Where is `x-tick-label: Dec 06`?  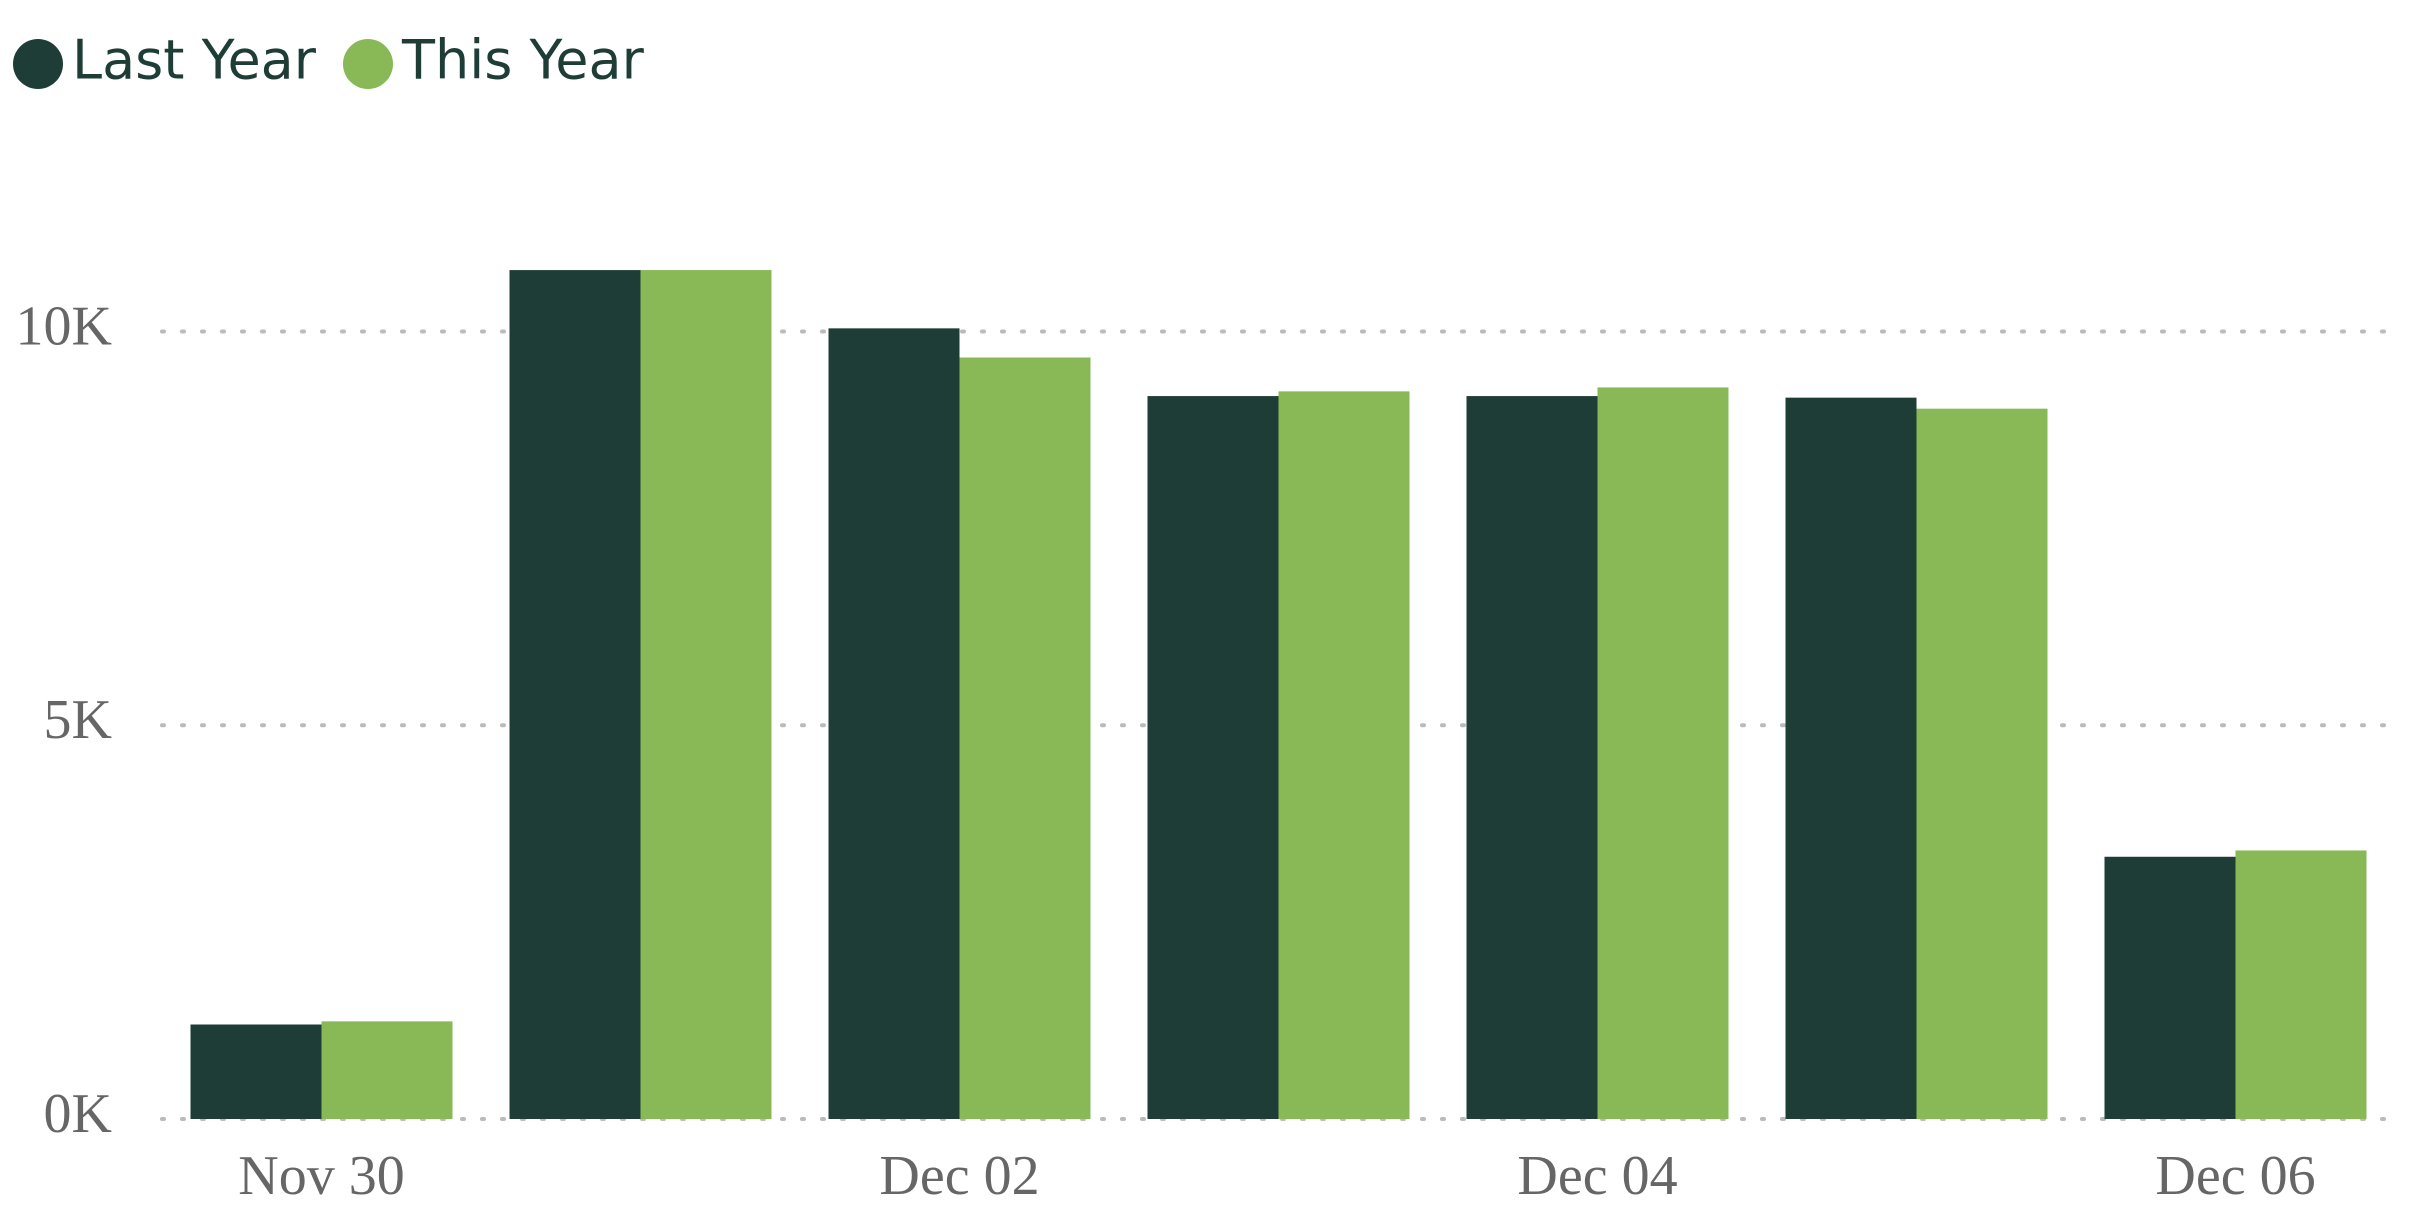
x-tick-label: Dec 06 is located at coordinates (2235, 1176).